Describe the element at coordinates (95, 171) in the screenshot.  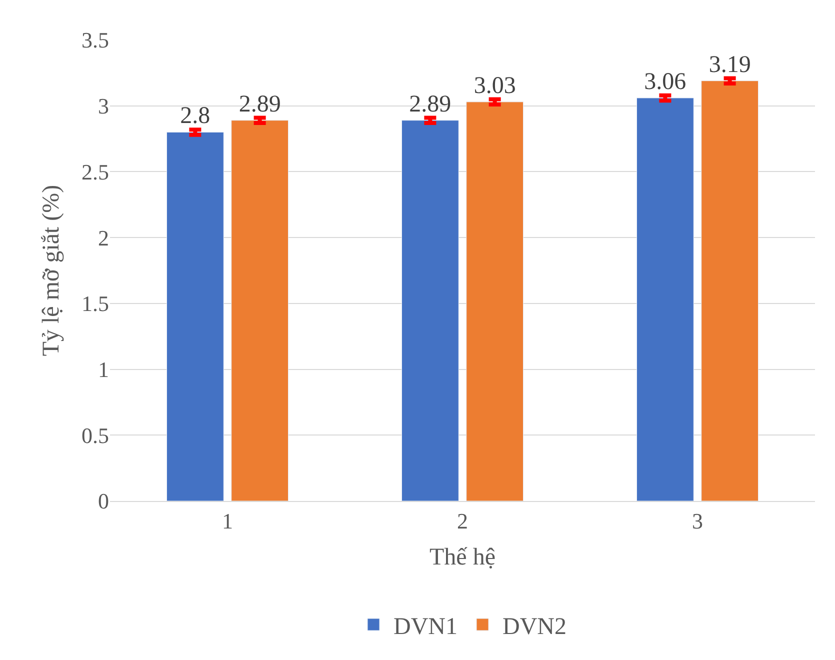
I see `y-tick-label: 2.5` at that location.